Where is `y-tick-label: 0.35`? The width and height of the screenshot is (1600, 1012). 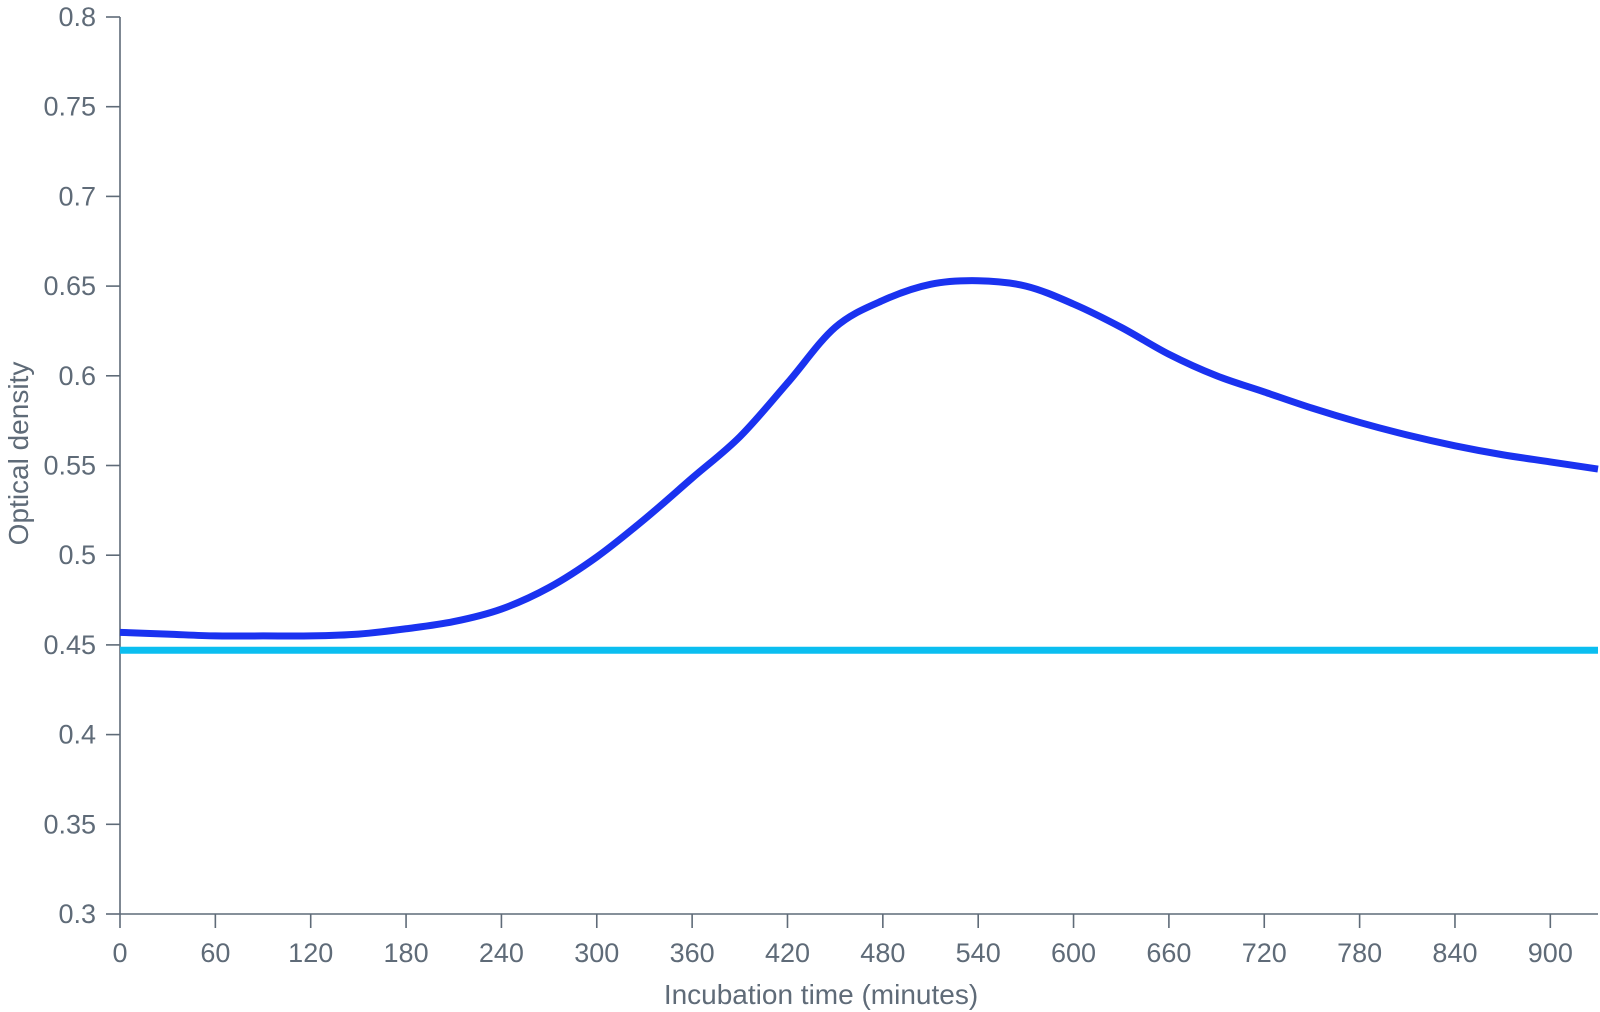
y-tick-label: 0.35 is located at coordinates (69, 824).